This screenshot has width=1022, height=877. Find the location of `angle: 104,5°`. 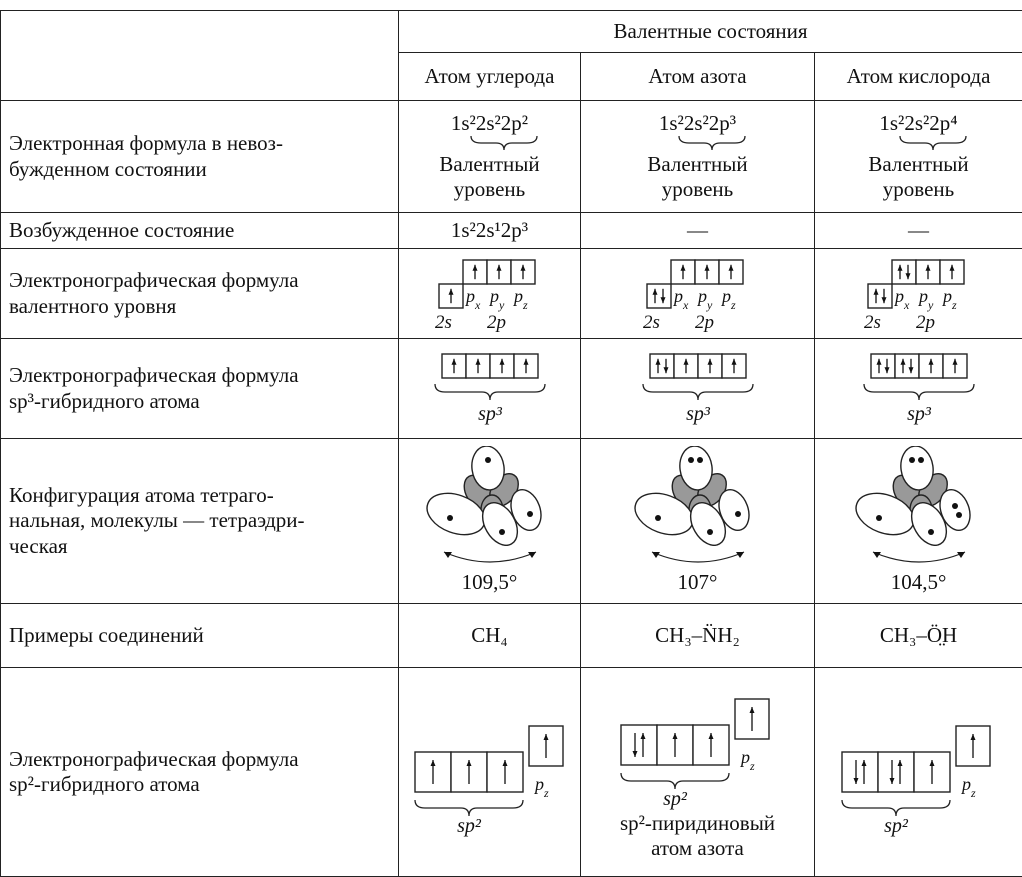

angle: 104,5° is located at coordinates (918, 582).